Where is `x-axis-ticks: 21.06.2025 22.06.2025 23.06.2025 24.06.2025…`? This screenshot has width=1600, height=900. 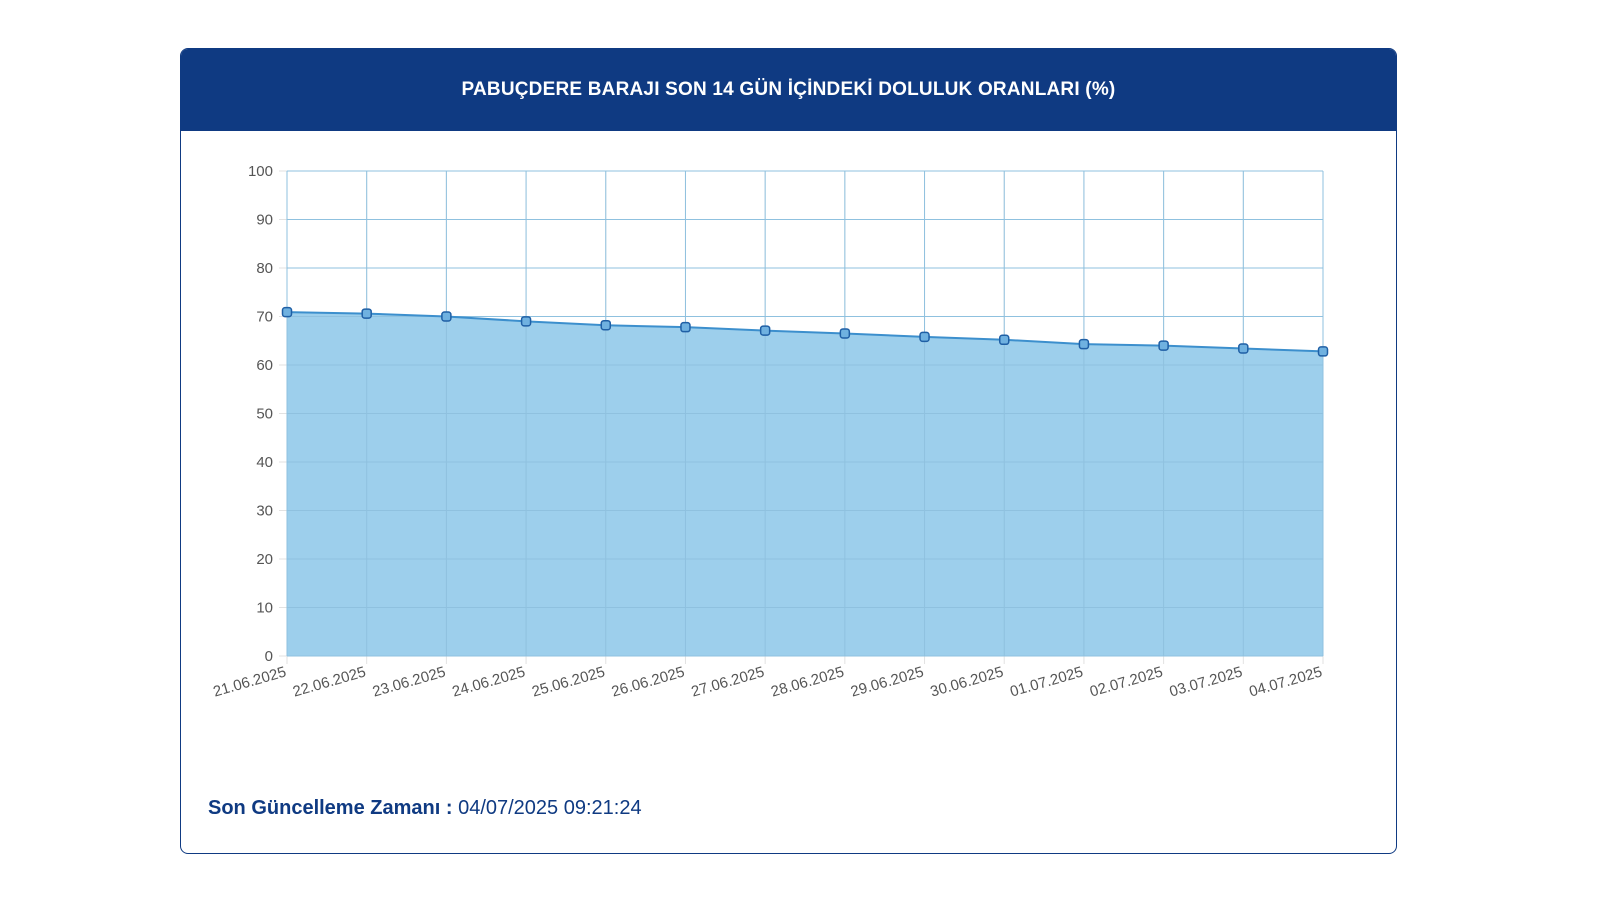 x-axis-ticks: 21.06.2025 22.06.2025 23.06.2025 24.06.2025… is located at coordinates (767, 682).